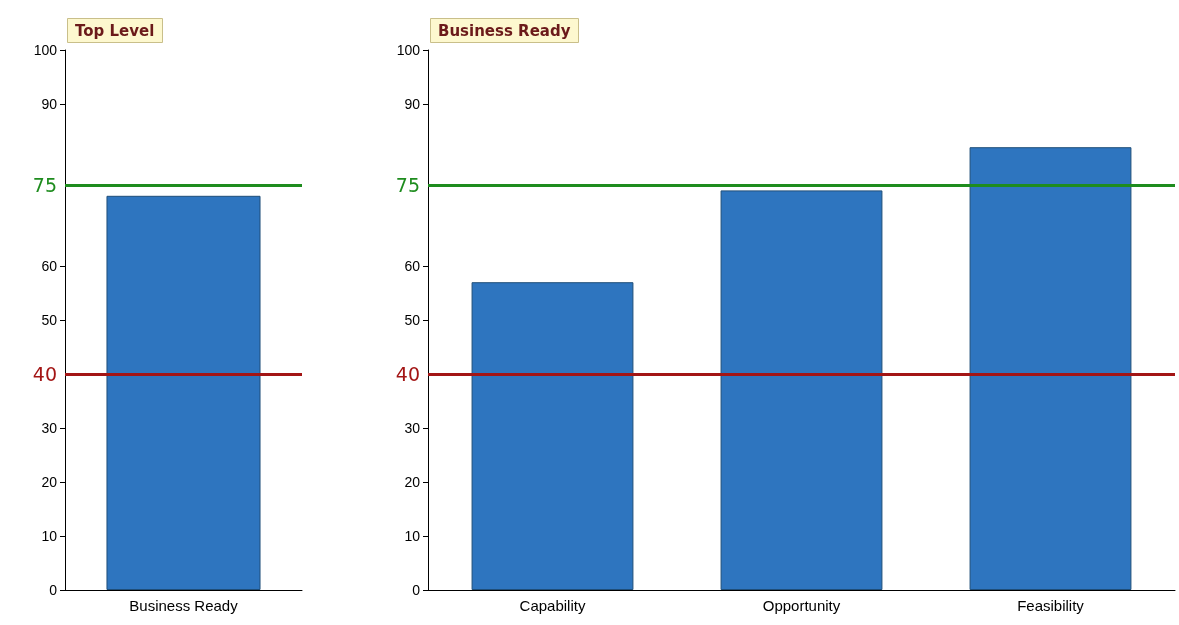 The height and width of the screenshot is (625, 1179). Describe the element at coordinates (184, 605) in the screenshot. I see `x-tick-label: Business Ready` at that location.